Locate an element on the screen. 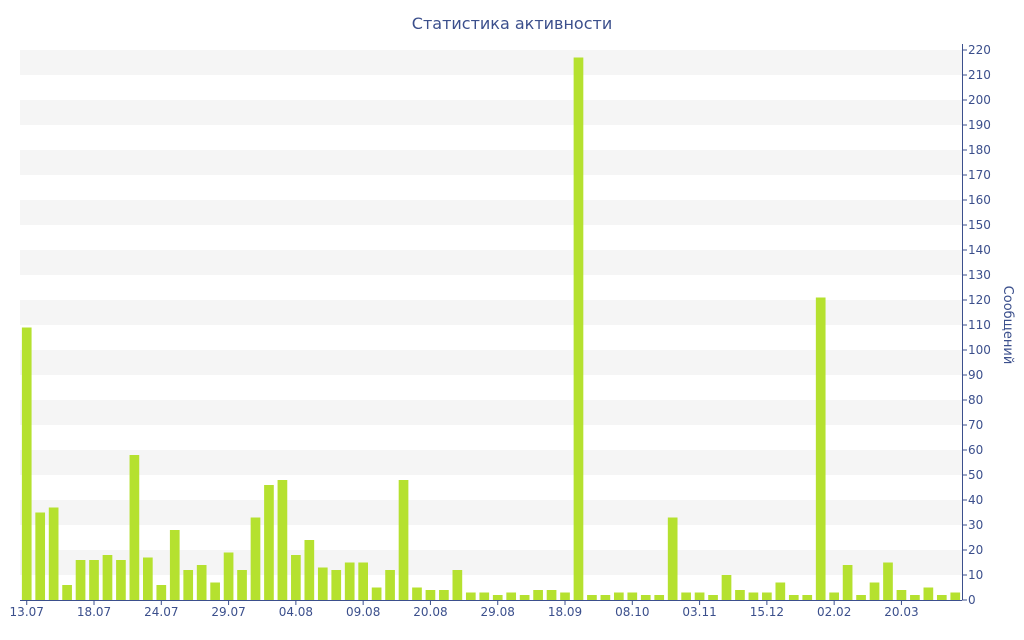 This screenshot has width=1024, height=640. x-tick-label: 04.08 is located at coordinates (296, 612).